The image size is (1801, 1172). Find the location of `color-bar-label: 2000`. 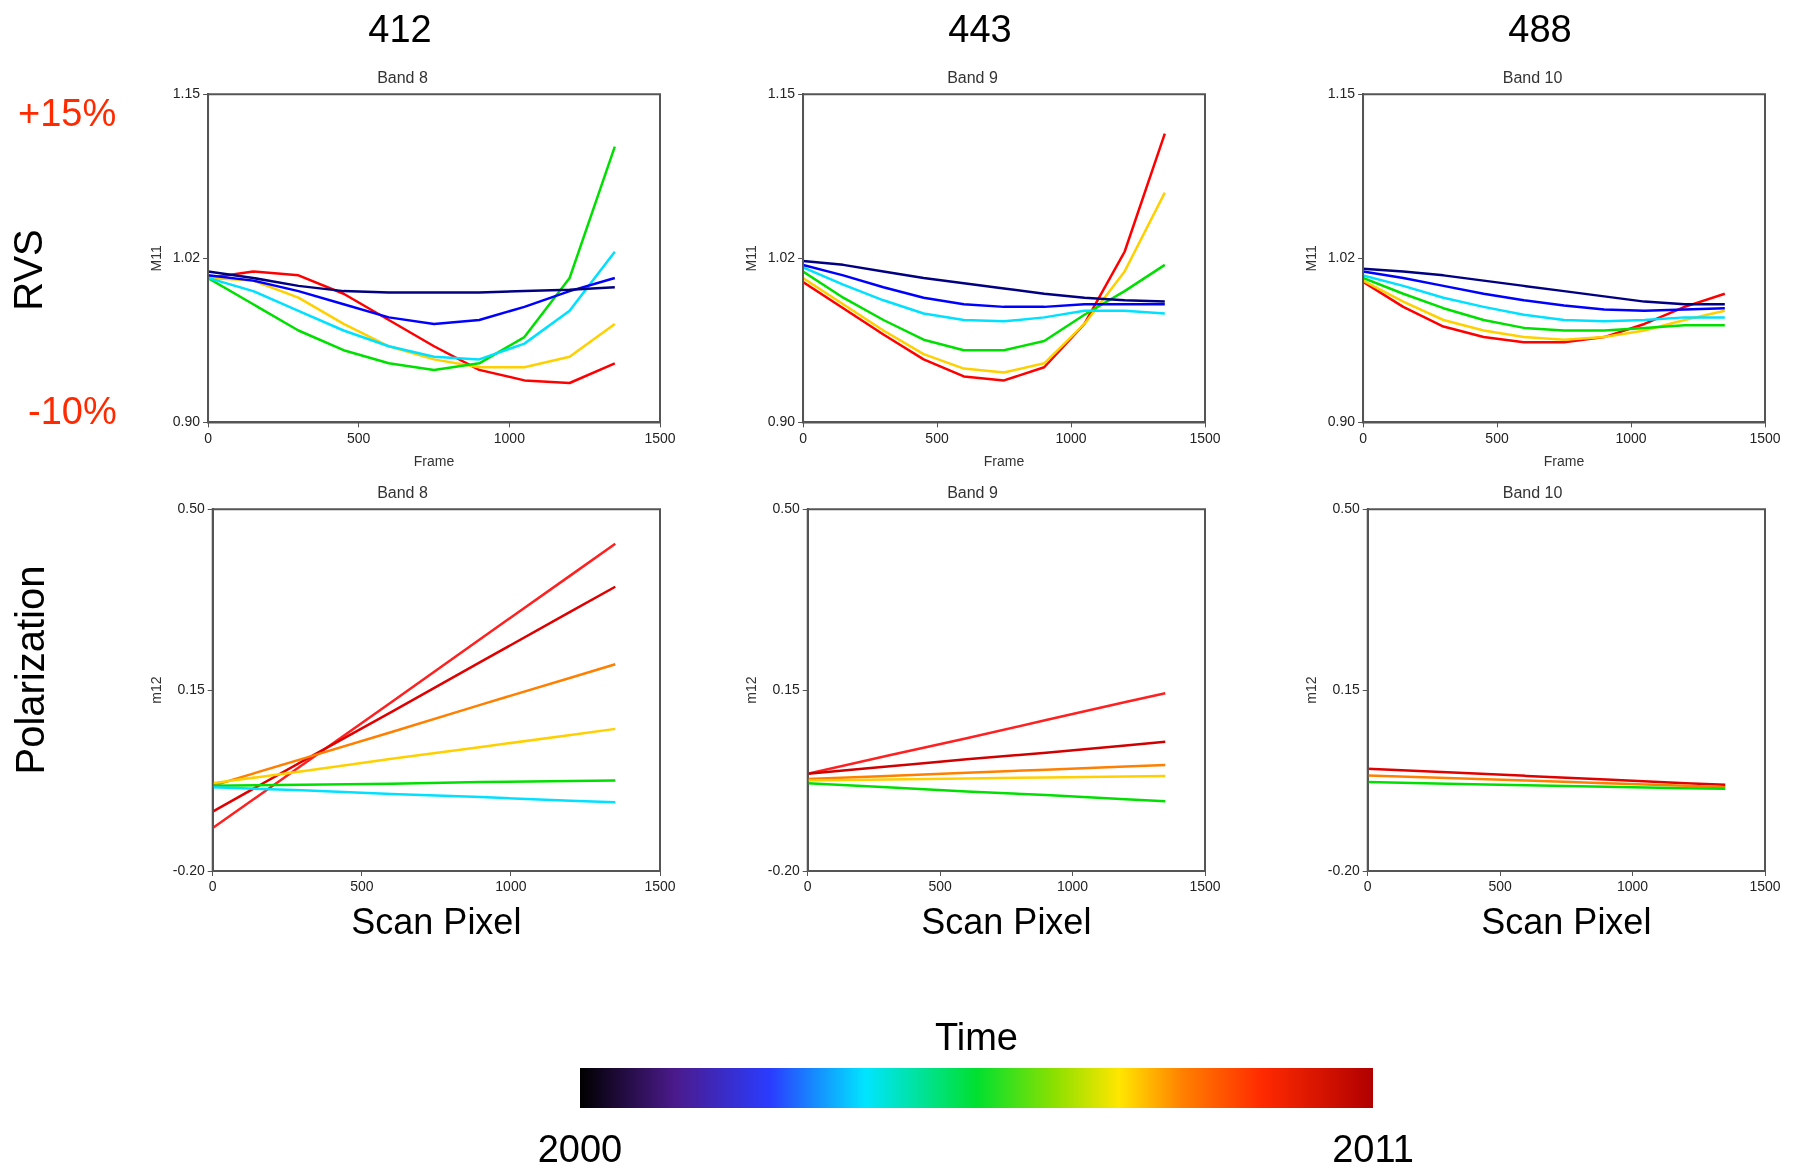

color-bar-label: 2000 is located at coordinates (580, 1149).